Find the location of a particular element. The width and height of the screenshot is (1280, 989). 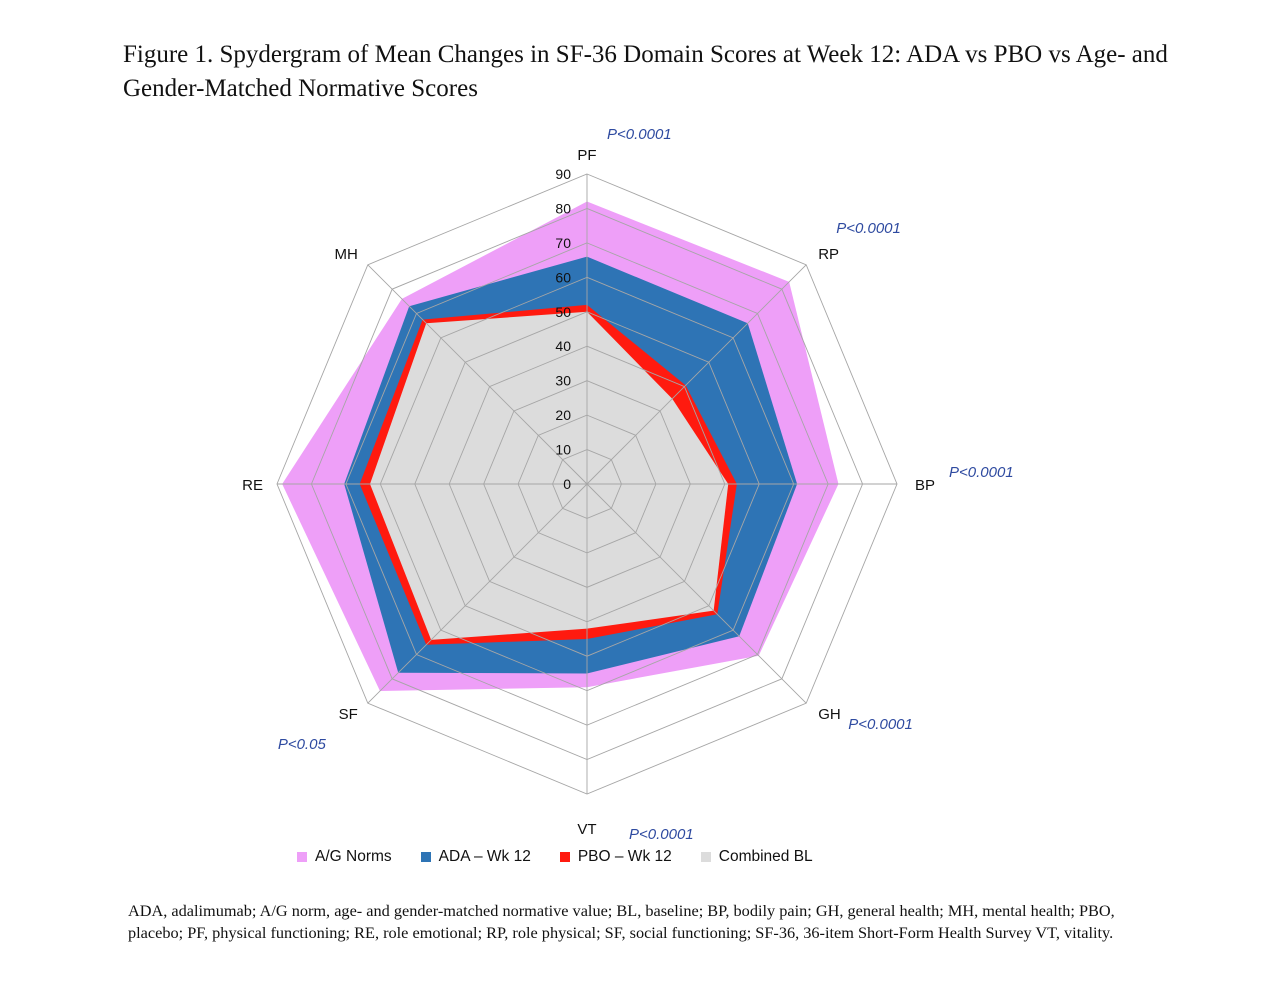

legend-item-a-g-norms: A/G Norms is located at coordinates (344, 857).